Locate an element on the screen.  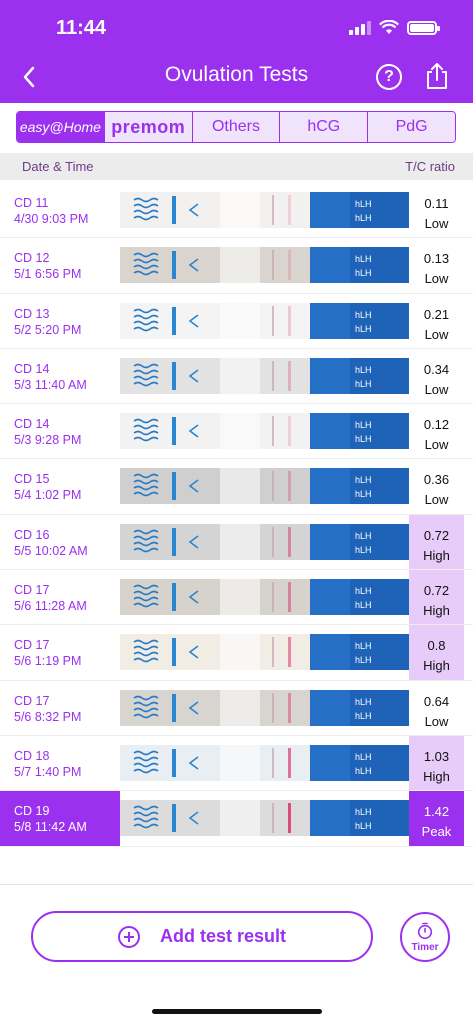
test-row: CD 14 5/3 11:40 AM hLH hLH 0.34 Low is located at coordinates (236, 377).